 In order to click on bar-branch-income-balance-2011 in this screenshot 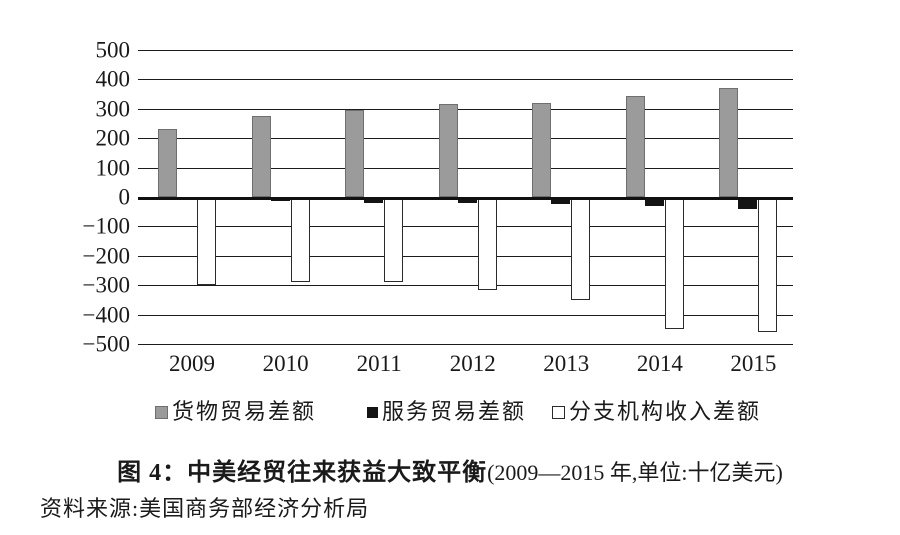, I will do `click(394, 240)`.